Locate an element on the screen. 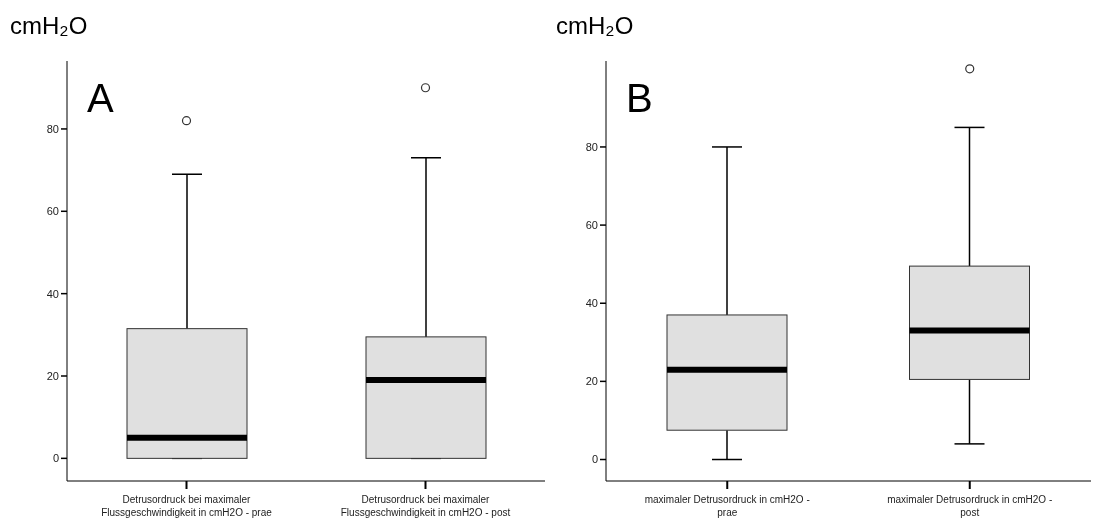  x-tick-label: maximaler Detrusordruck in cmH2O - prae is located at coordinates (727, 506).